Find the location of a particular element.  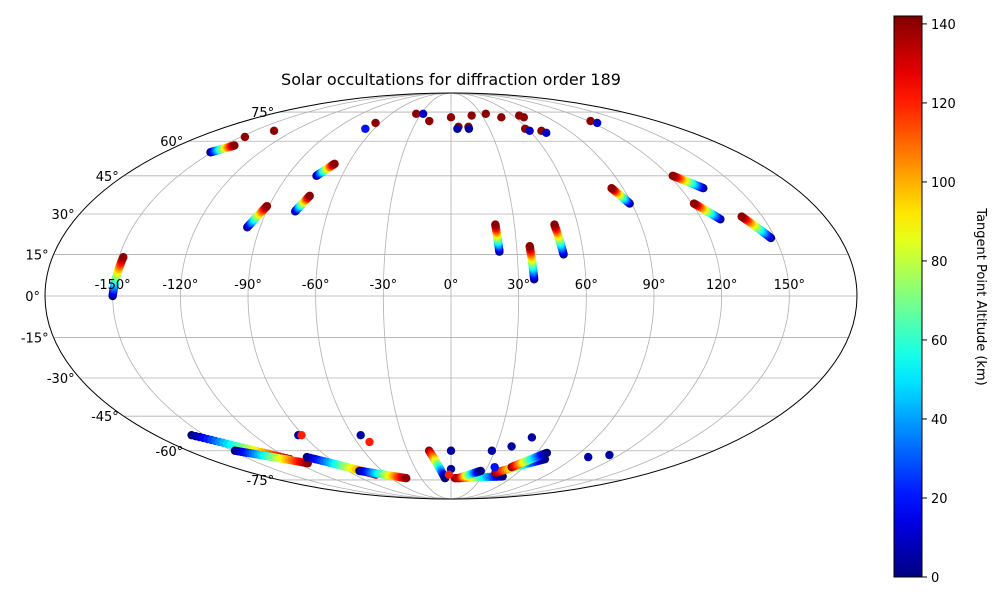

colorbar-tick-label: 40 is located at coordinates (939, 420).